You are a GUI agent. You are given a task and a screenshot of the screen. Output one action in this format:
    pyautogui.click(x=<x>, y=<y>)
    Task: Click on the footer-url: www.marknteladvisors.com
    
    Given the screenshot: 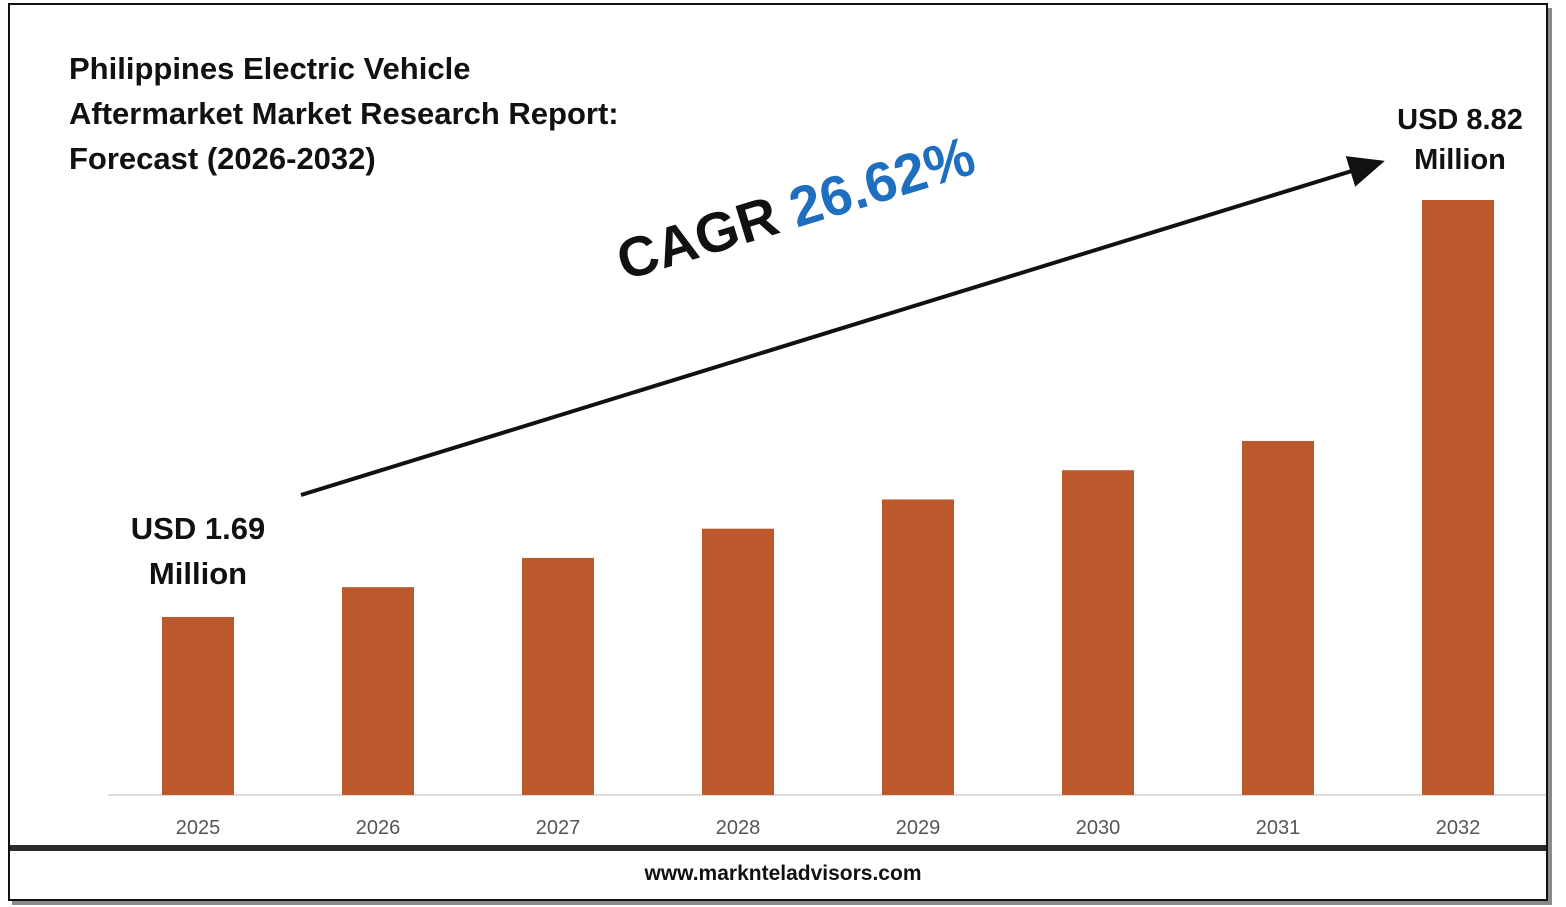 What is the action you would take?
    pyautogui.click(x=783, y=873)
    